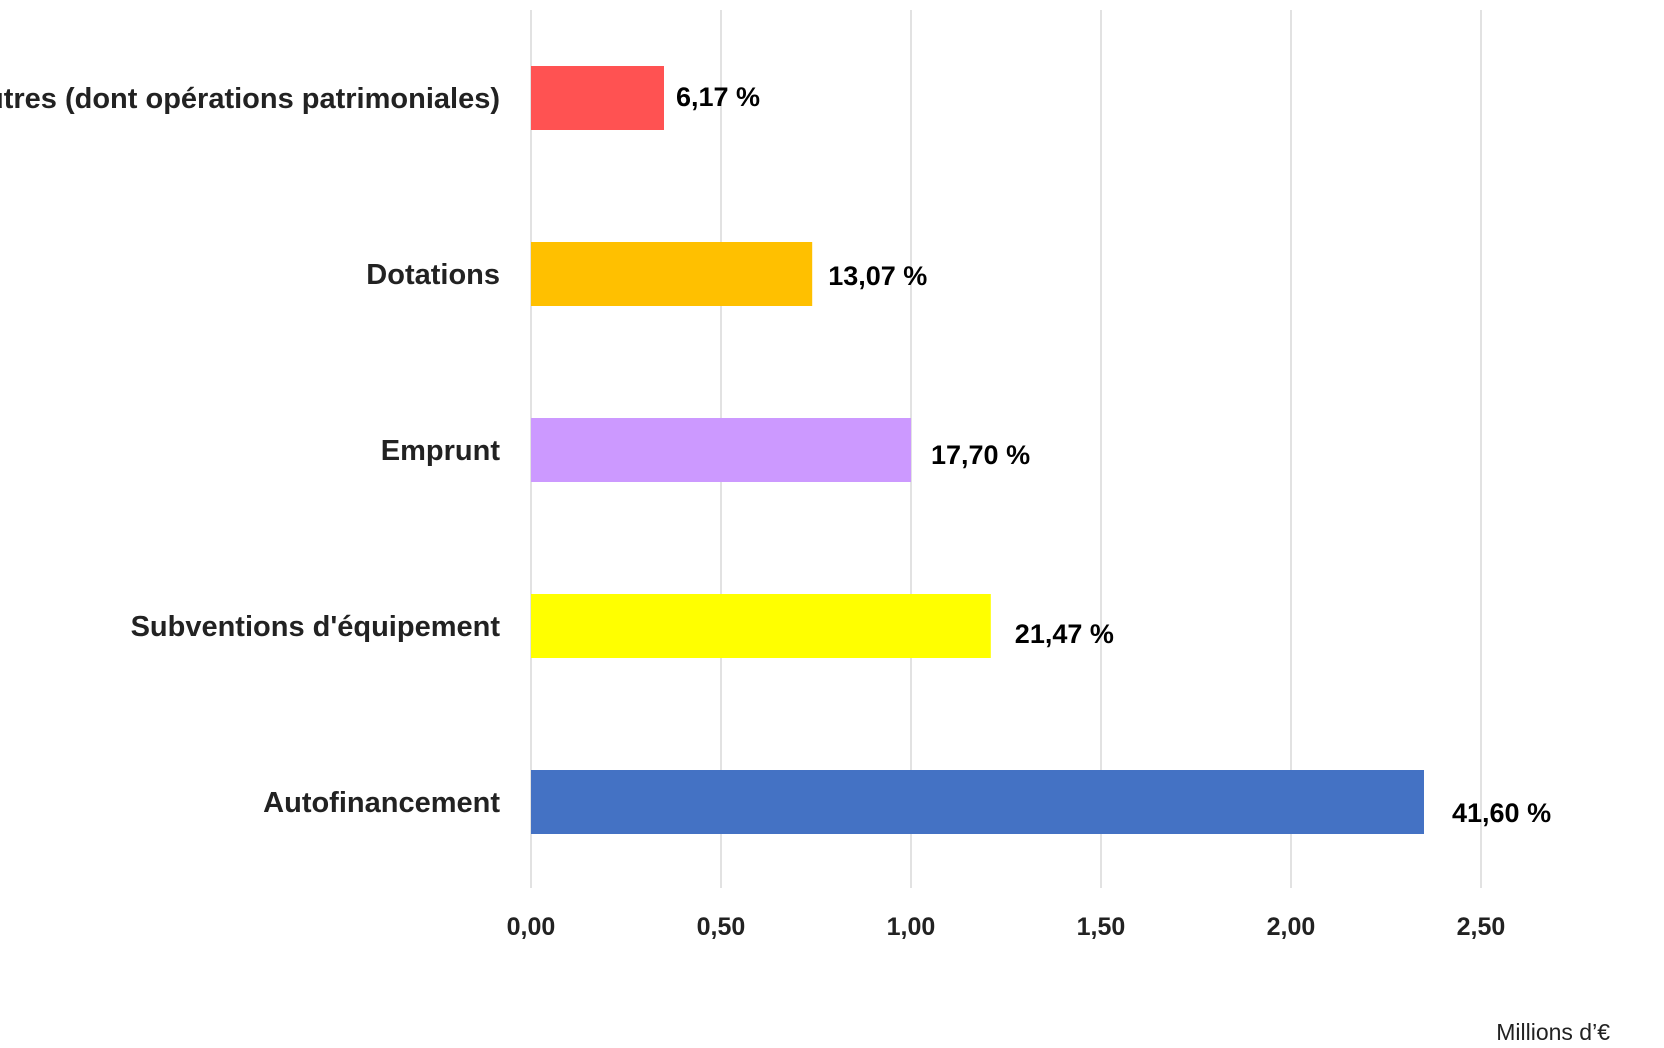  Describe the element at coordinates (1553, 1032) in the screenshot. I see `x-axis-unit-label: Millions d’€` at that location.